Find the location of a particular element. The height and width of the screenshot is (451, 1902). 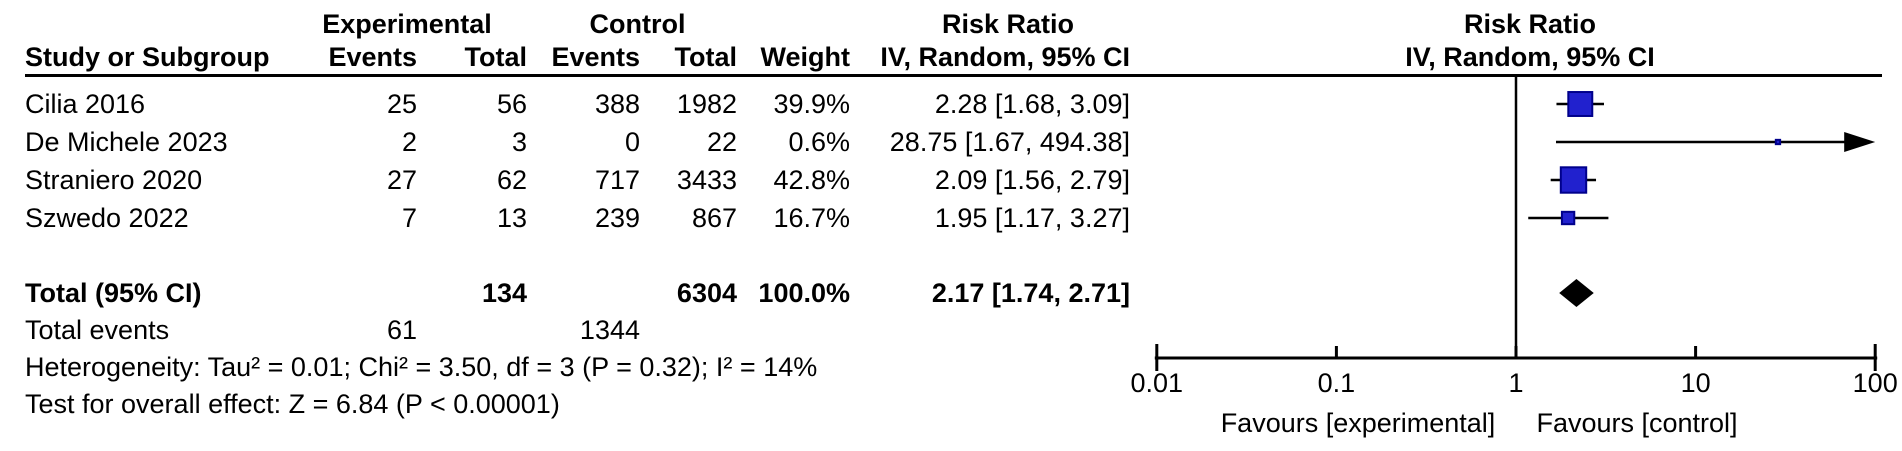

total-ctrl-sum: 6304 is located at coordinates (706, 293).